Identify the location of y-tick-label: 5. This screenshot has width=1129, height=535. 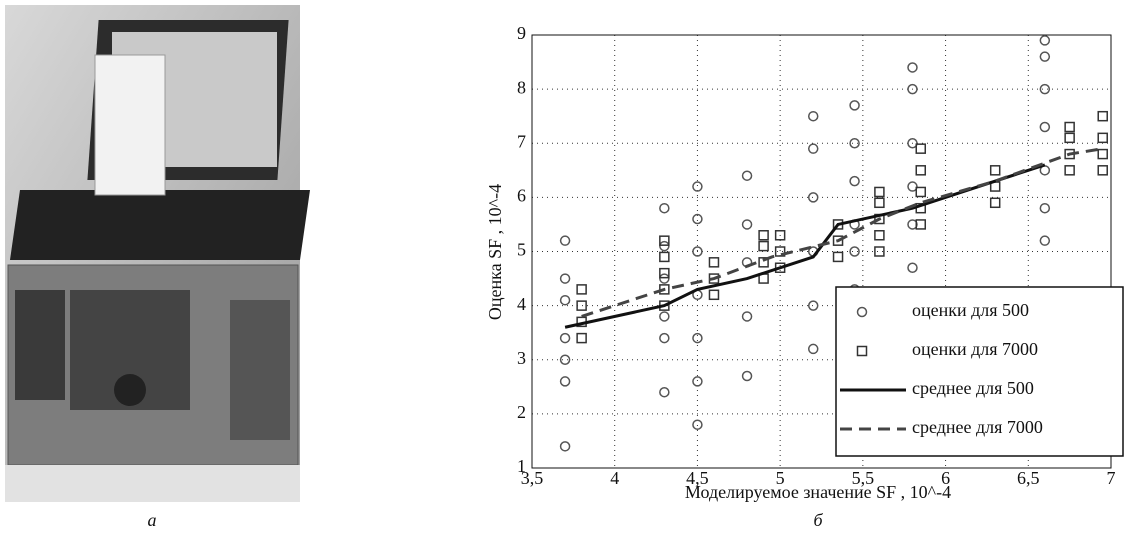
(521, 250).